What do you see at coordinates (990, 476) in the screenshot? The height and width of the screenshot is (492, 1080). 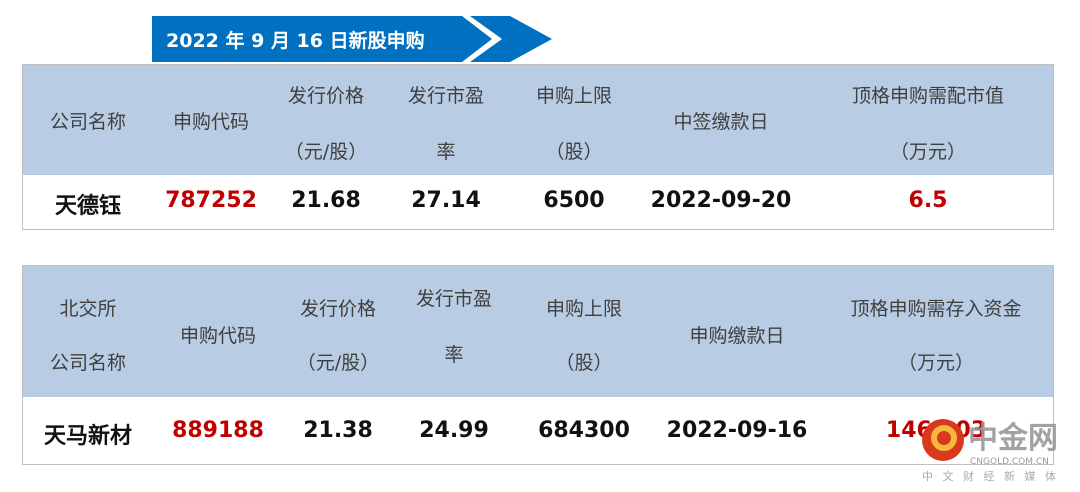 I see `svg-text: 中 文 财 经 新 媒 体` at bounding box center [990, 476].